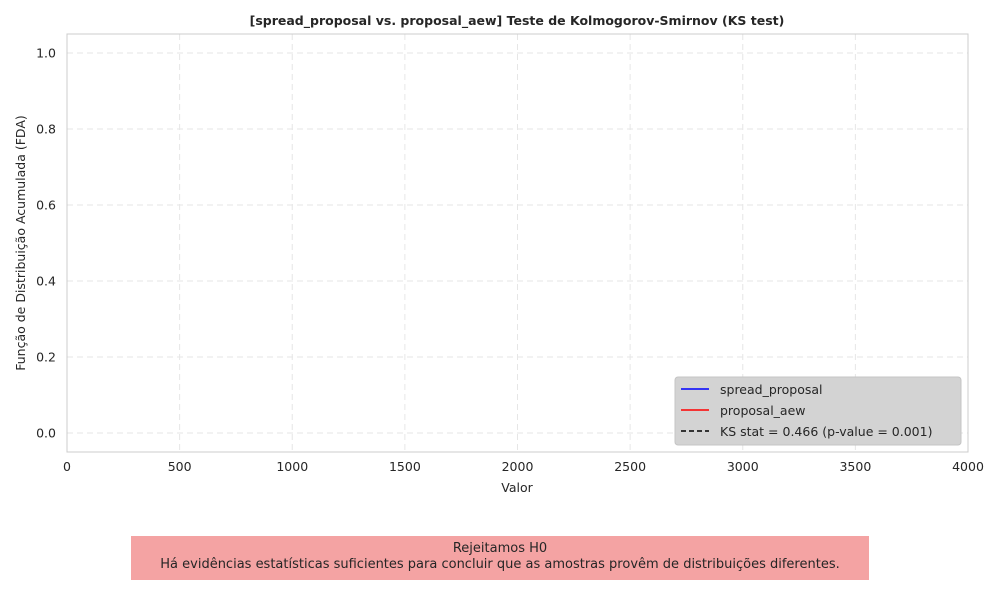 The height and width of the screenshot is (600, 1000). I want to click on y-tick-label: 0.6, so click(46, 205).